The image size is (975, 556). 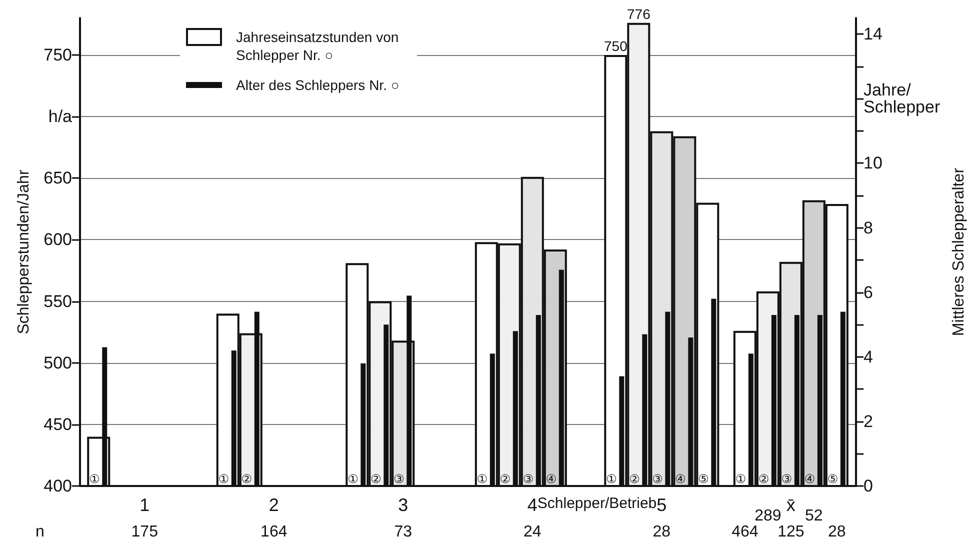 What do you see at coordinates (58, 240) in the screenshot?
I see `y-tick-label: 600` at bounding box center [58, 240].